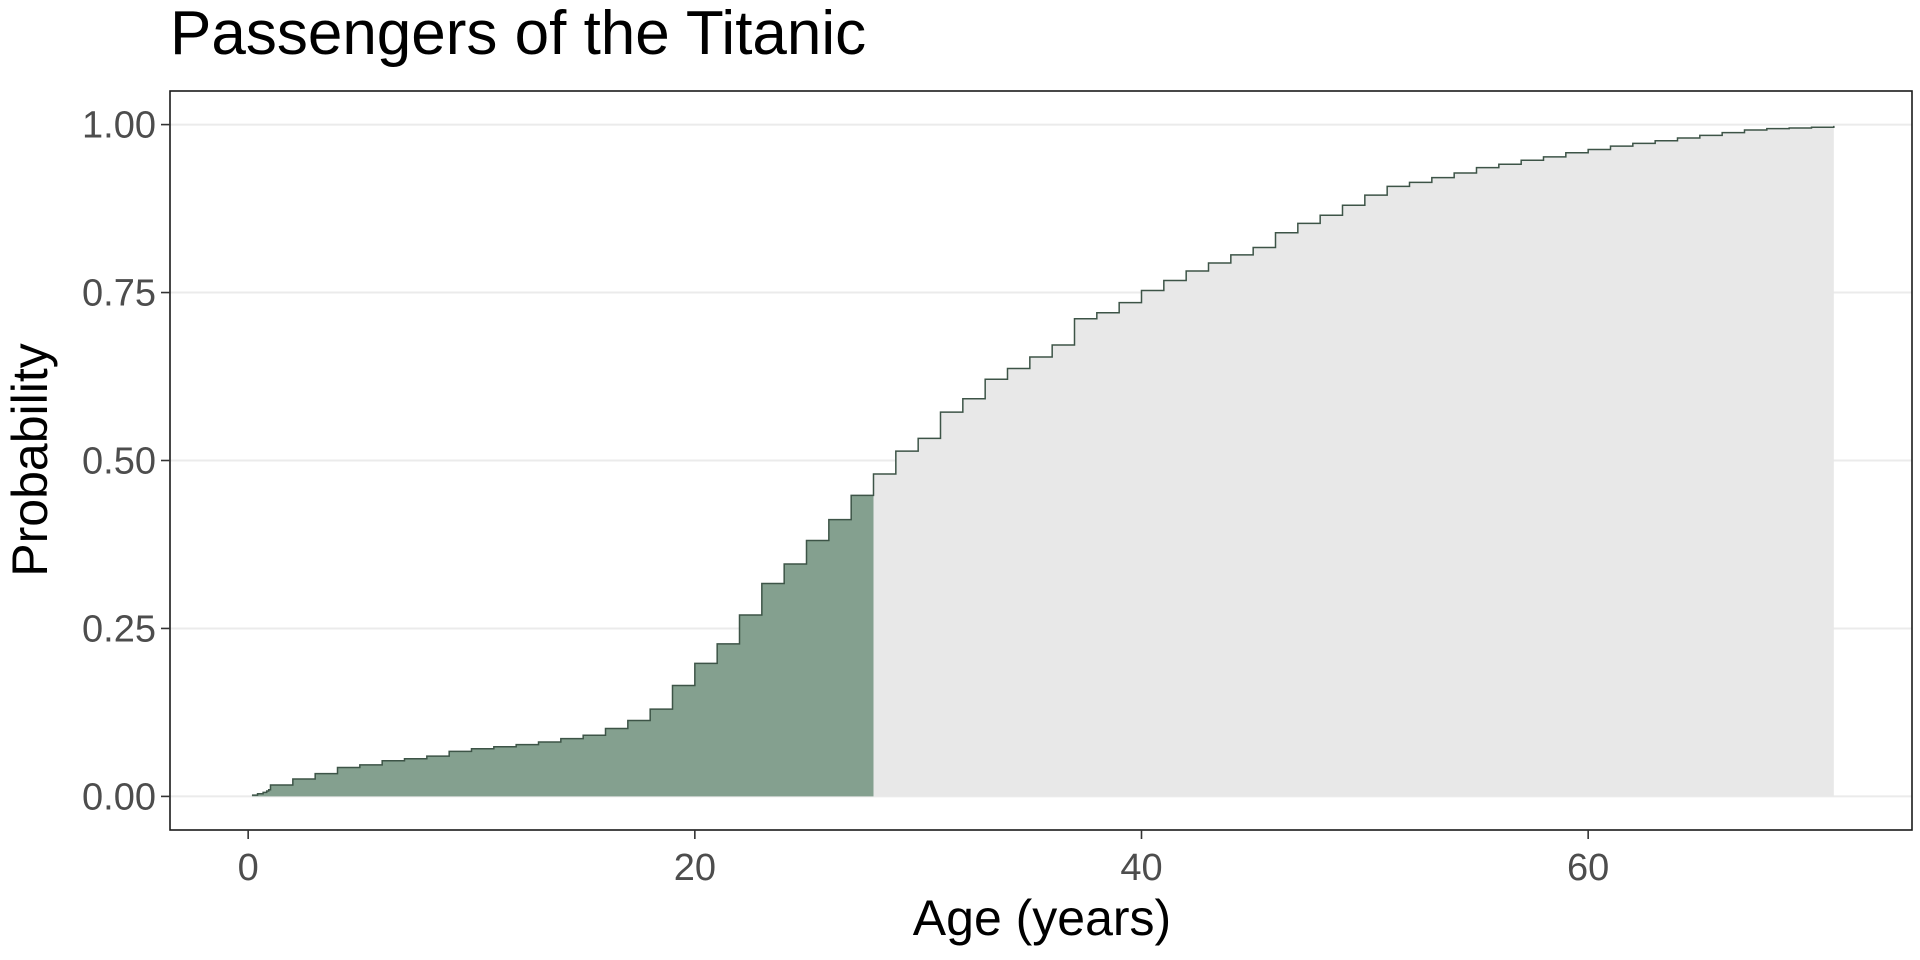 Image resolution: width=1920 pixels, height=960 pixels. What do you see at coordinates (248, 868) in the screenshot?
I see `x-tick-label-0: 0` at bounding box center [248, 868].